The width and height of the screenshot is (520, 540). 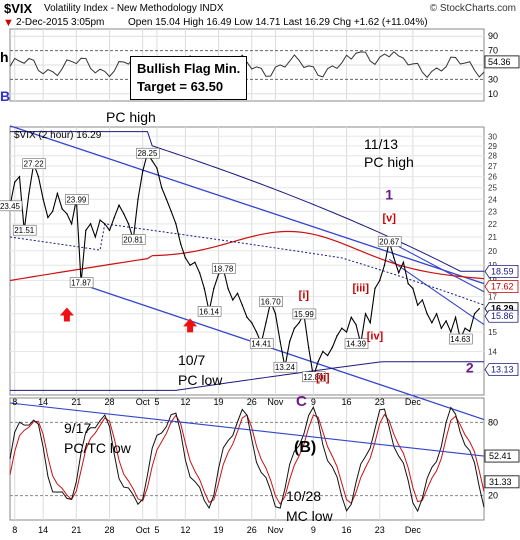 What do you see at coordinates (58, 135) in the screenshot?
I see `main-legend: $VIX (2 hour) 16.29` at bounding box center [58, 135].